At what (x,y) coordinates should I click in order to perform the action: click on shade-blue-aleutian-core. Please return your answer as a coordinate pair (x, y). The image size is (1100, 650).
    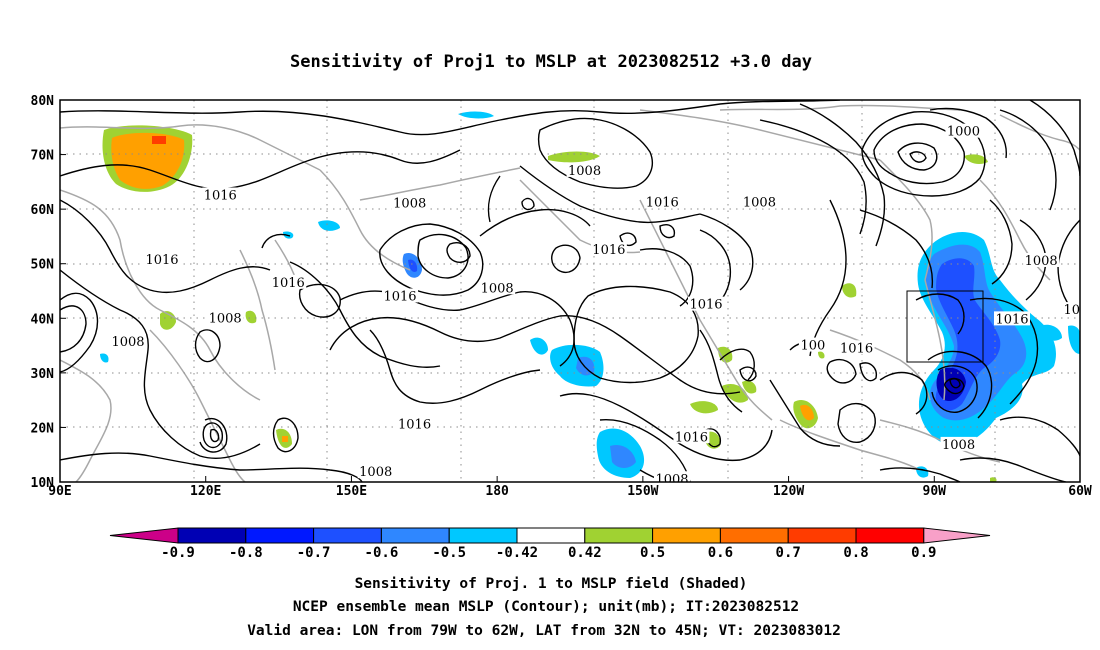
    Looking at the image, I should click on (413, 265).